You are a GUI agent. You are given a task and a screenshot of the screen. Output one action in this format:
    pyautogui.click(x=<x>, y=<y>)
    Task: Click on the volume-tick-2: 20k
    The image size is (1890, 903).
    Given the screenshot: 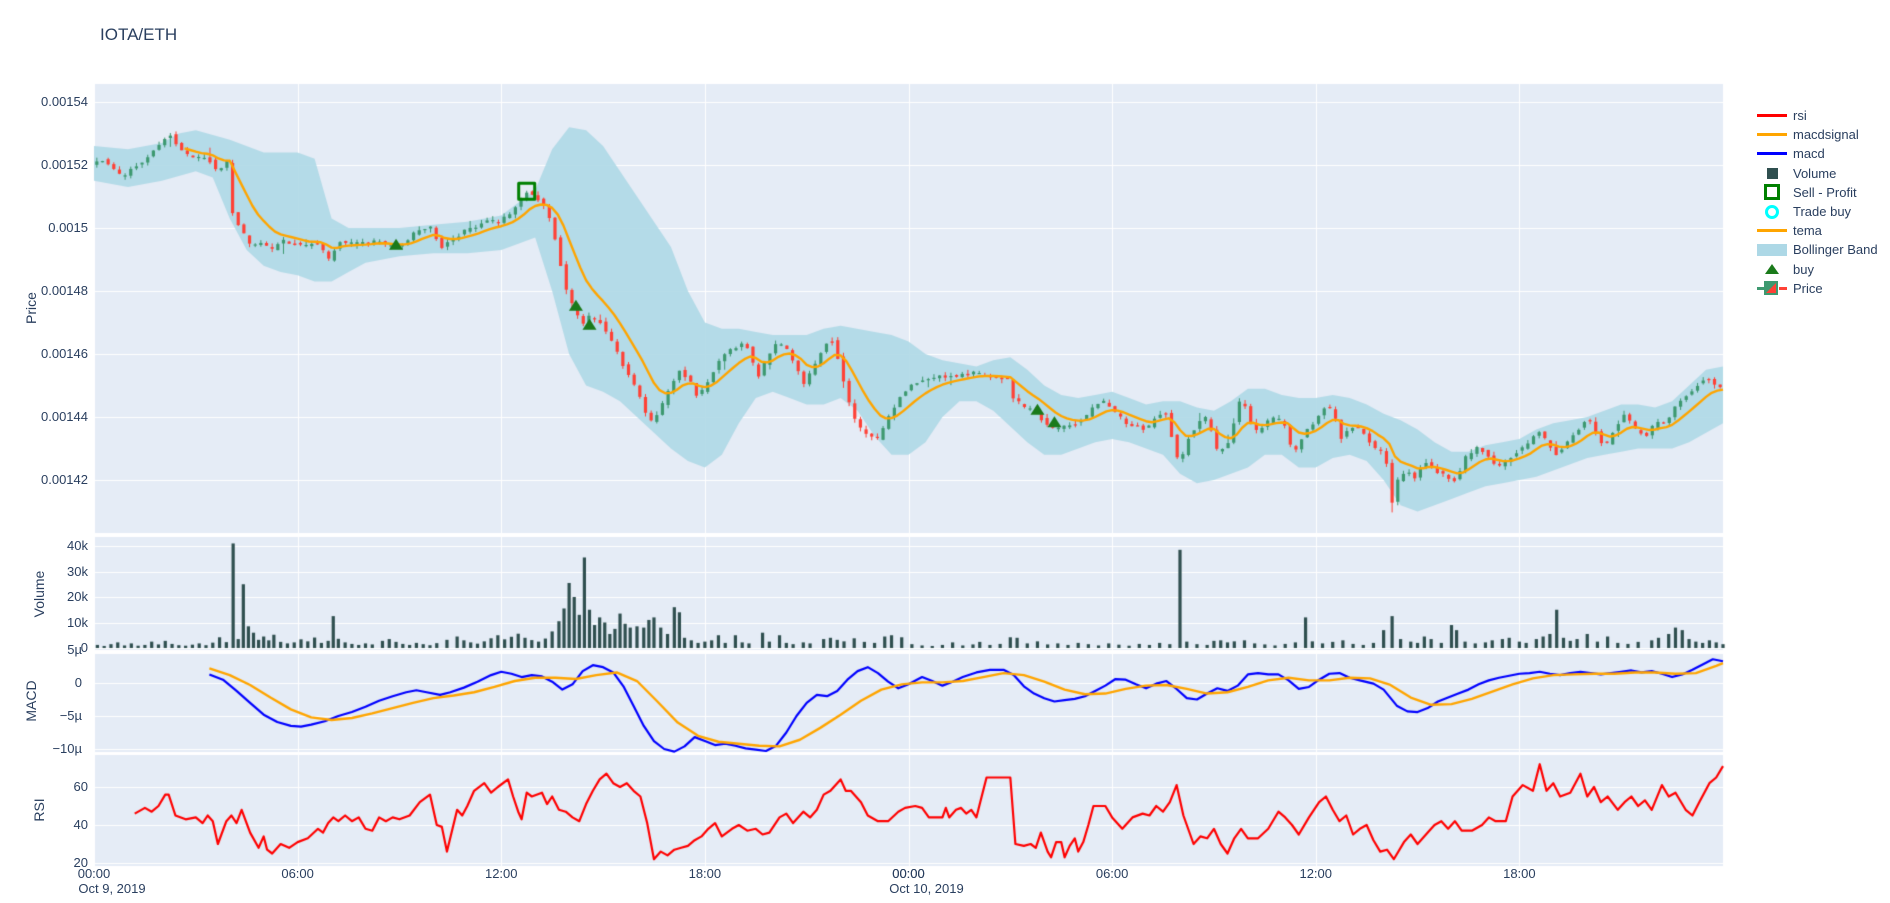 What is the action you would take?
    pyautogui.click(x=77, y=596)
    